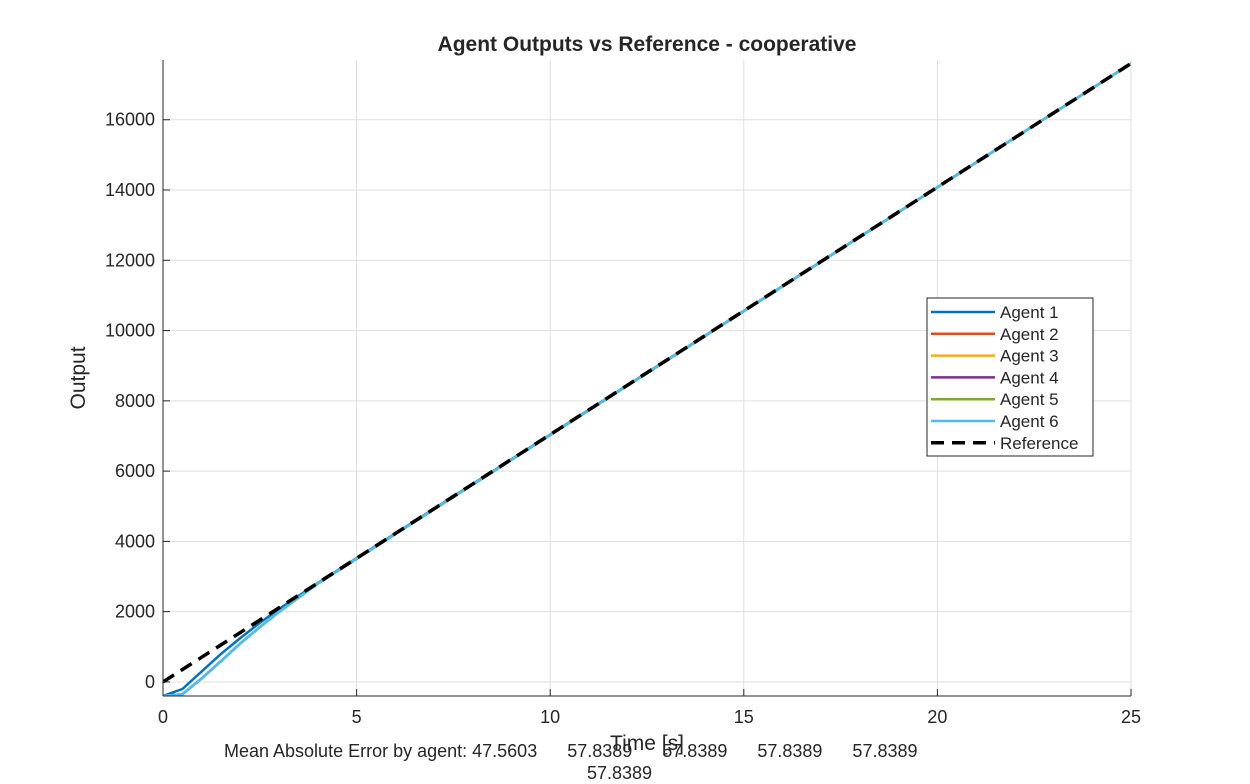  I want to click on y-tick-label: 6000, so click(135, 471).